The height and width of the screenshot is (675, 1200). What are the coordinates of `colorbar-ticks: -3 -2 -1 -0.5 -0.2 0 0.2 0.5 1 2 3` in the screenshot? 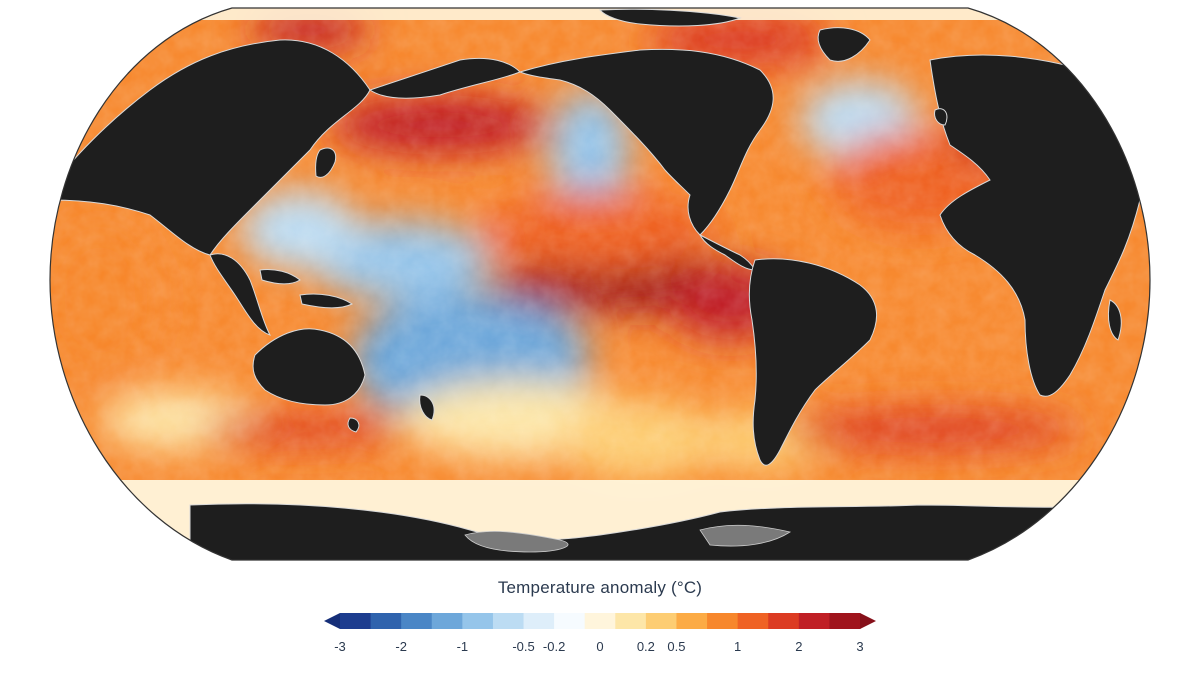 It's located at (598, 646).